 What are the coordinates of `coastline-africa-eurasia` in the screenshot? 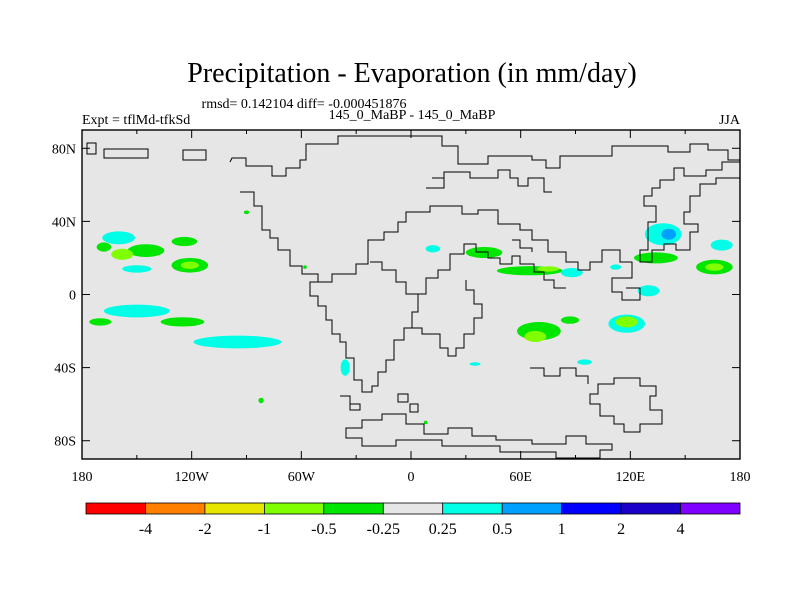 It's located at (543, 253).